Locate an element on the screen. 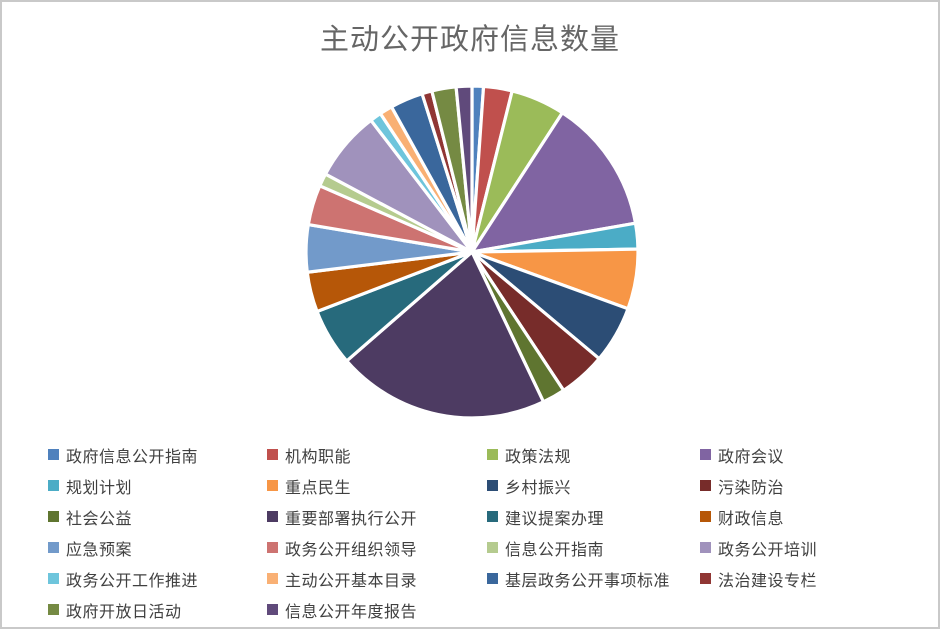  legend-item-9: 重要部署执行公开 is located at coordinates (377, 517).